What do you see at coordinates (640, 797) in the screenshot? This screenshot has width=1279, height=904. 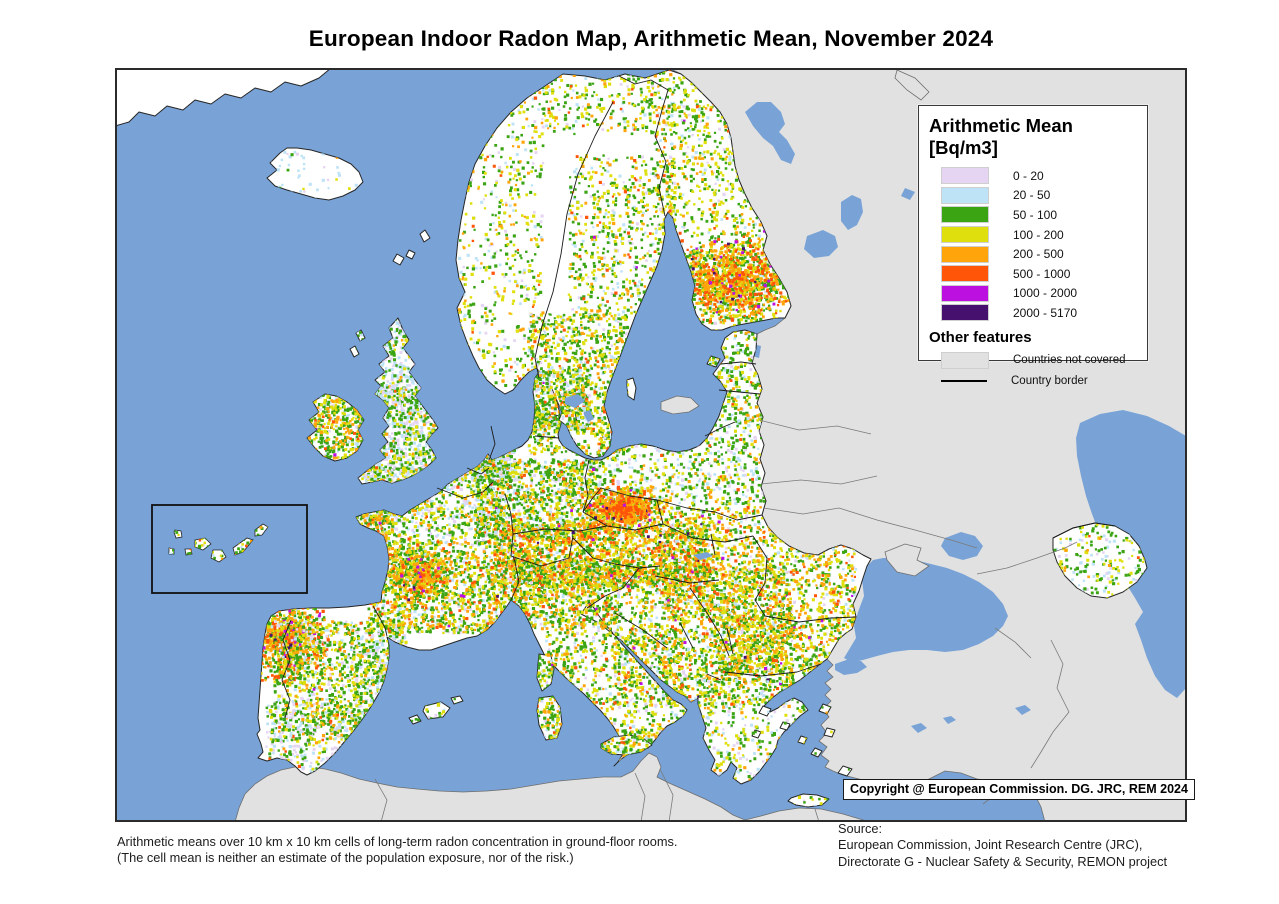 I see `border-algeria-tunisia` at bounding box center [640, 797].